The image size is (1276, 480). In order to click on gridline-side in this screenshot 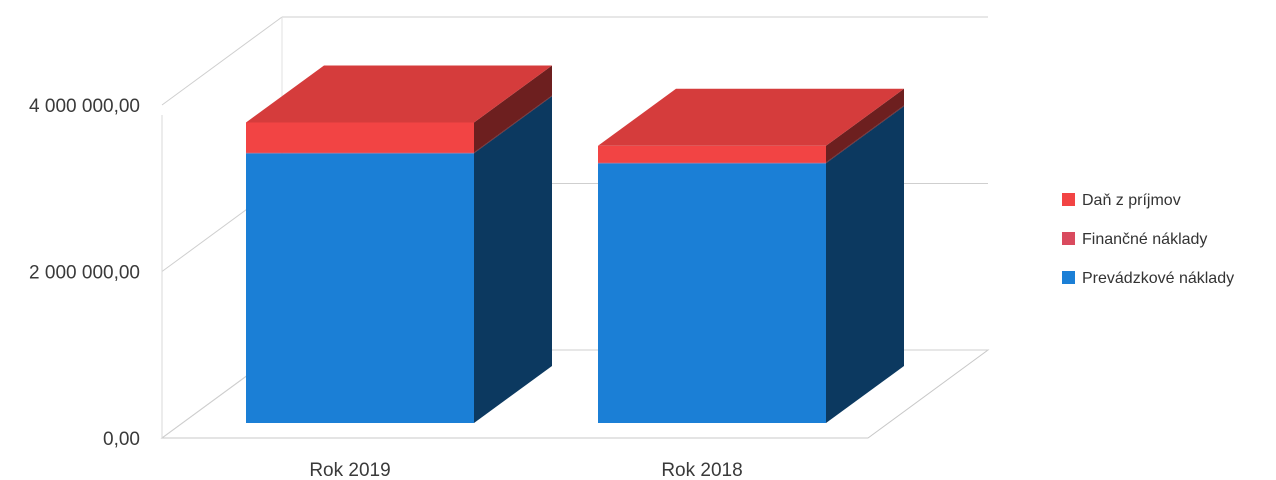, I will do `click(222, 61)`.